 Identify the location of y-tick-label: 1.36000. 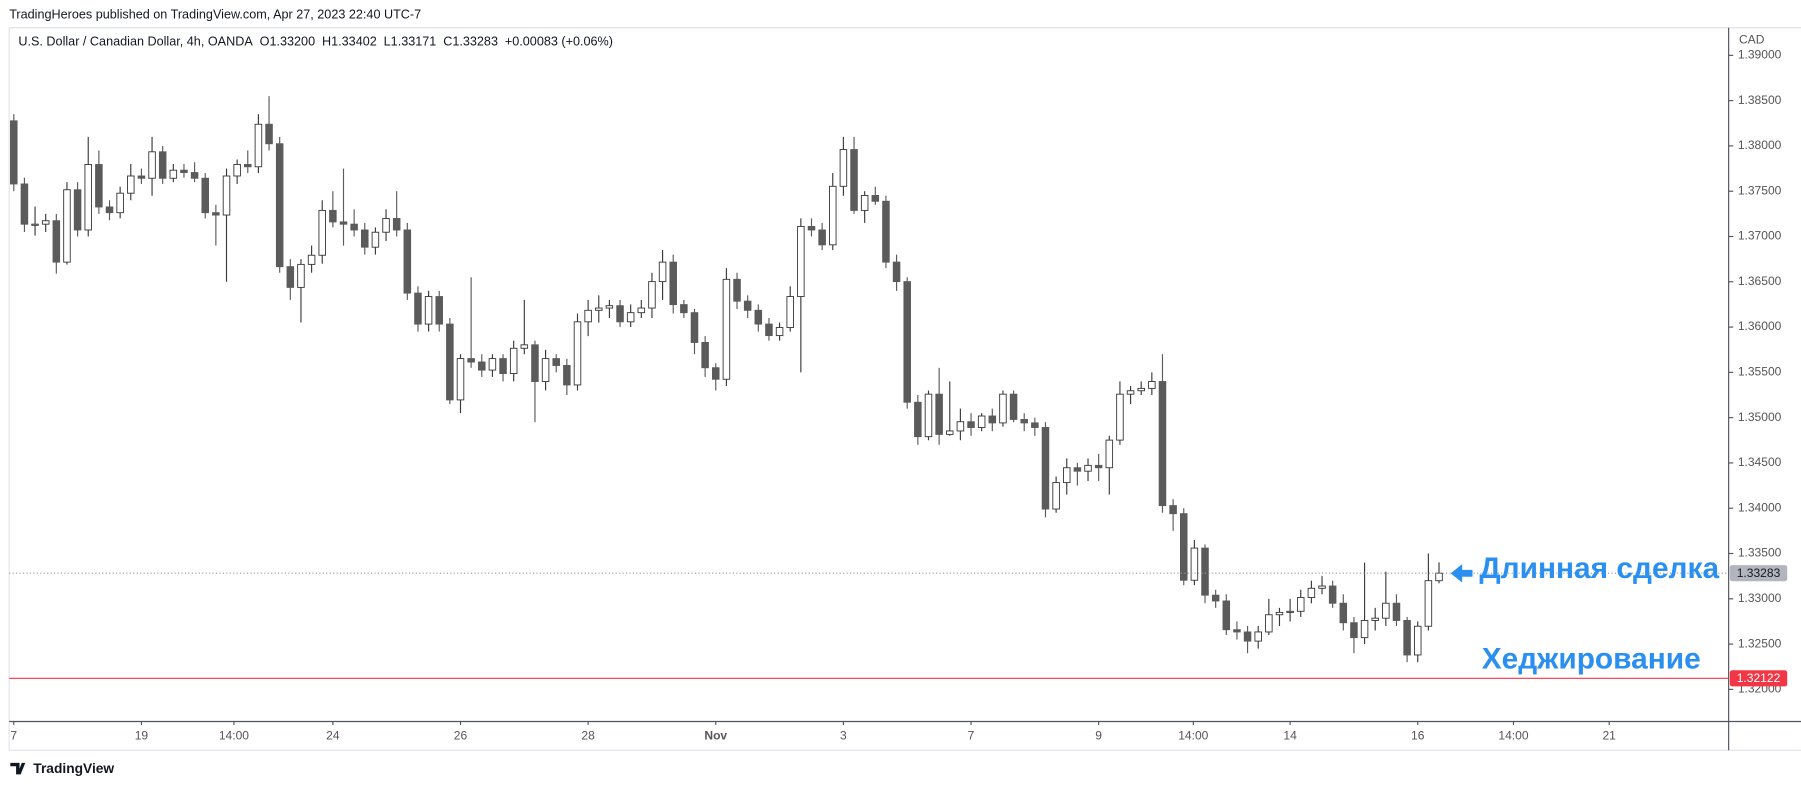
(1760, 326).